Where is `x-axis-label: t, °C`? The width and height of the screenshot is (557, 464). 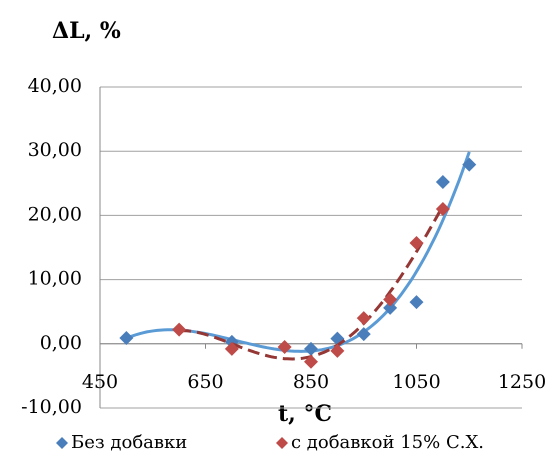
x-axis-label: t, °C is located at coordinates (305, 414).